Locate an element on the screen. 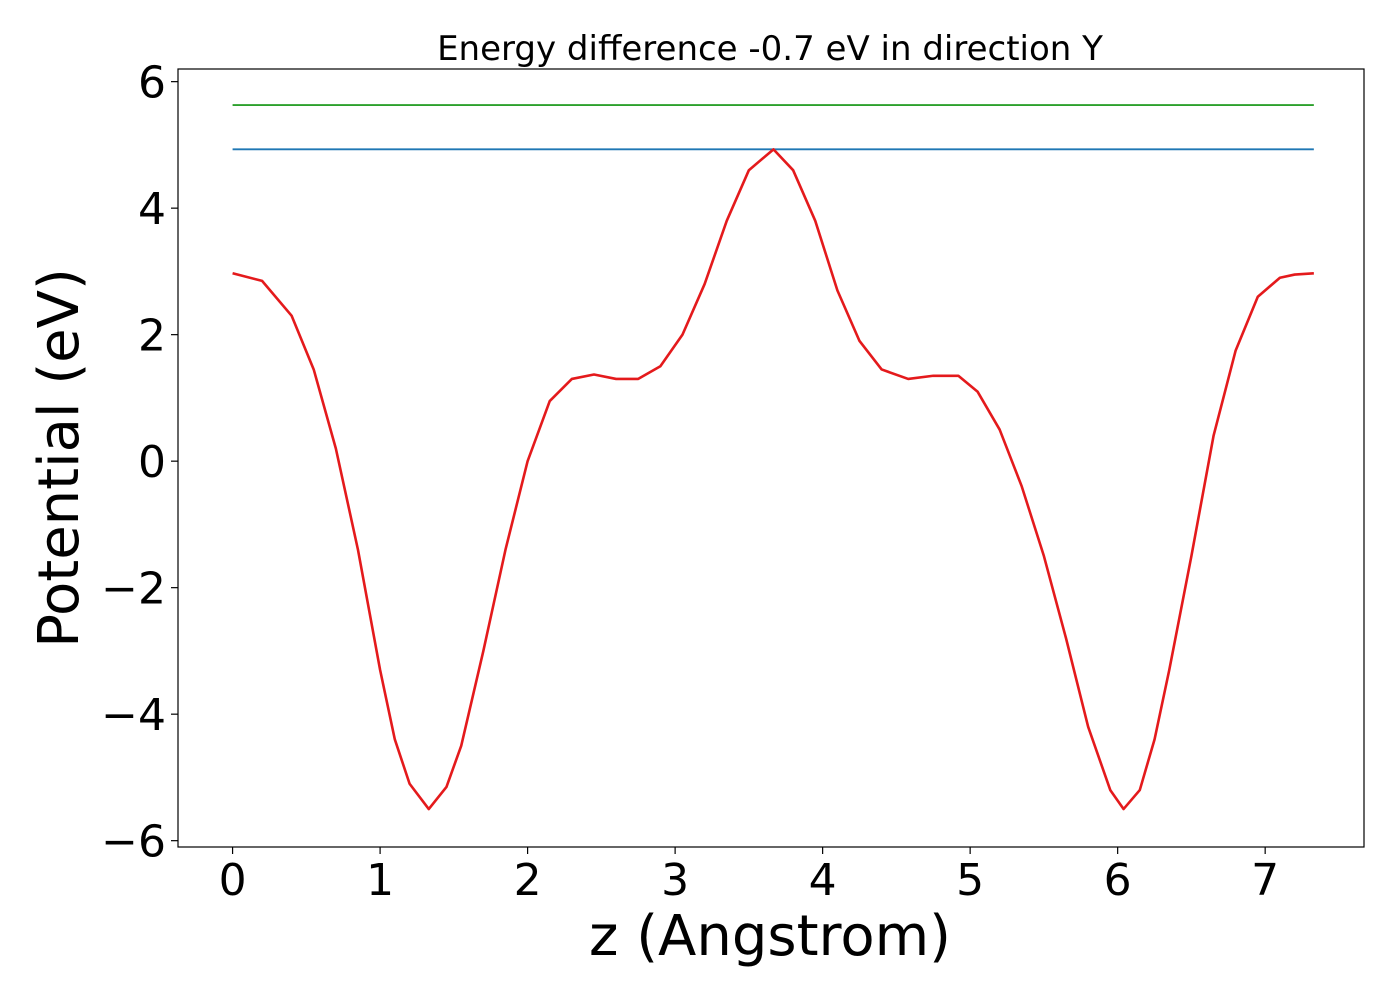  y-tick-label: −4 is located at coordinates (133, 715).